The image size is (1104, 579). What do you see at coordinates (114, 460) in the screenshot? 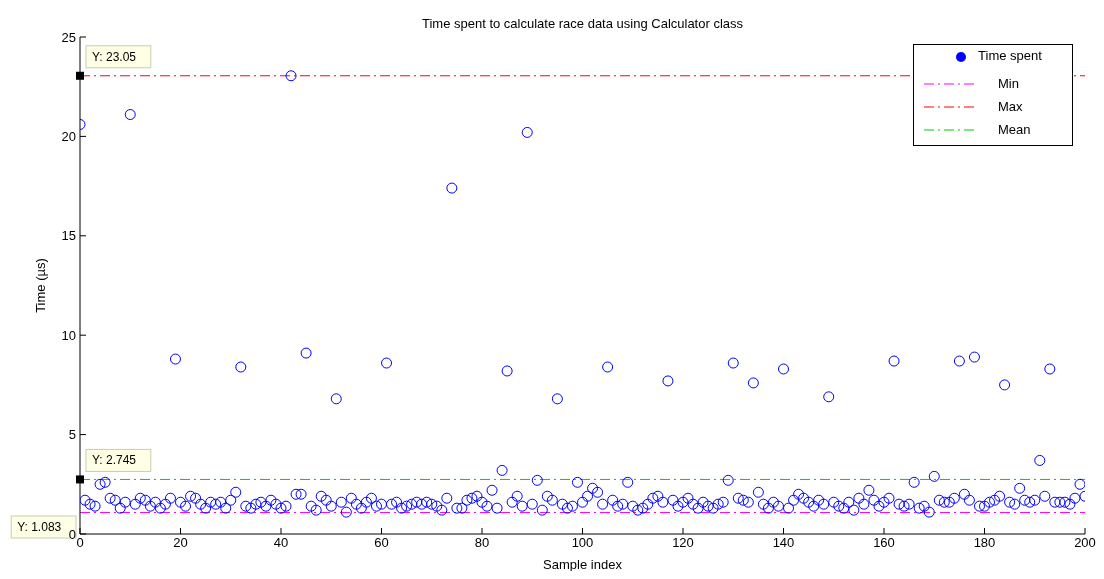
I see `annotation: Y: 2.745` at bounding box center [114, 460].